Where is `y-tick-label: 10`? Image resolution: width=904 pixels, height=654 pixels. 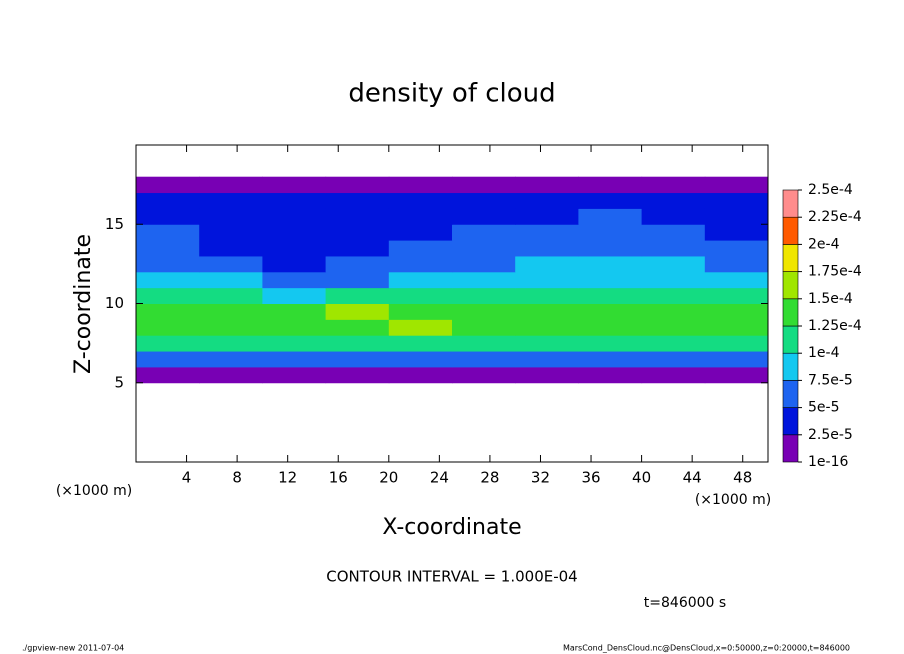
y-tick-label: 10 is located at coordinates (114, 303).